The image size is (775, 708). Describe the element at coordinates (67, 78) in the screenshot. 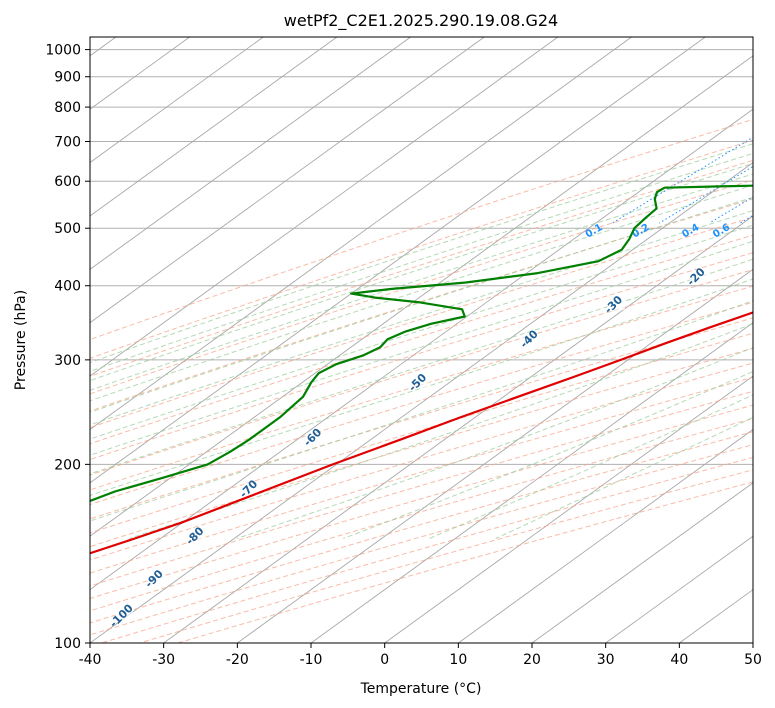

I see `y-tick-label: 900` at that location.